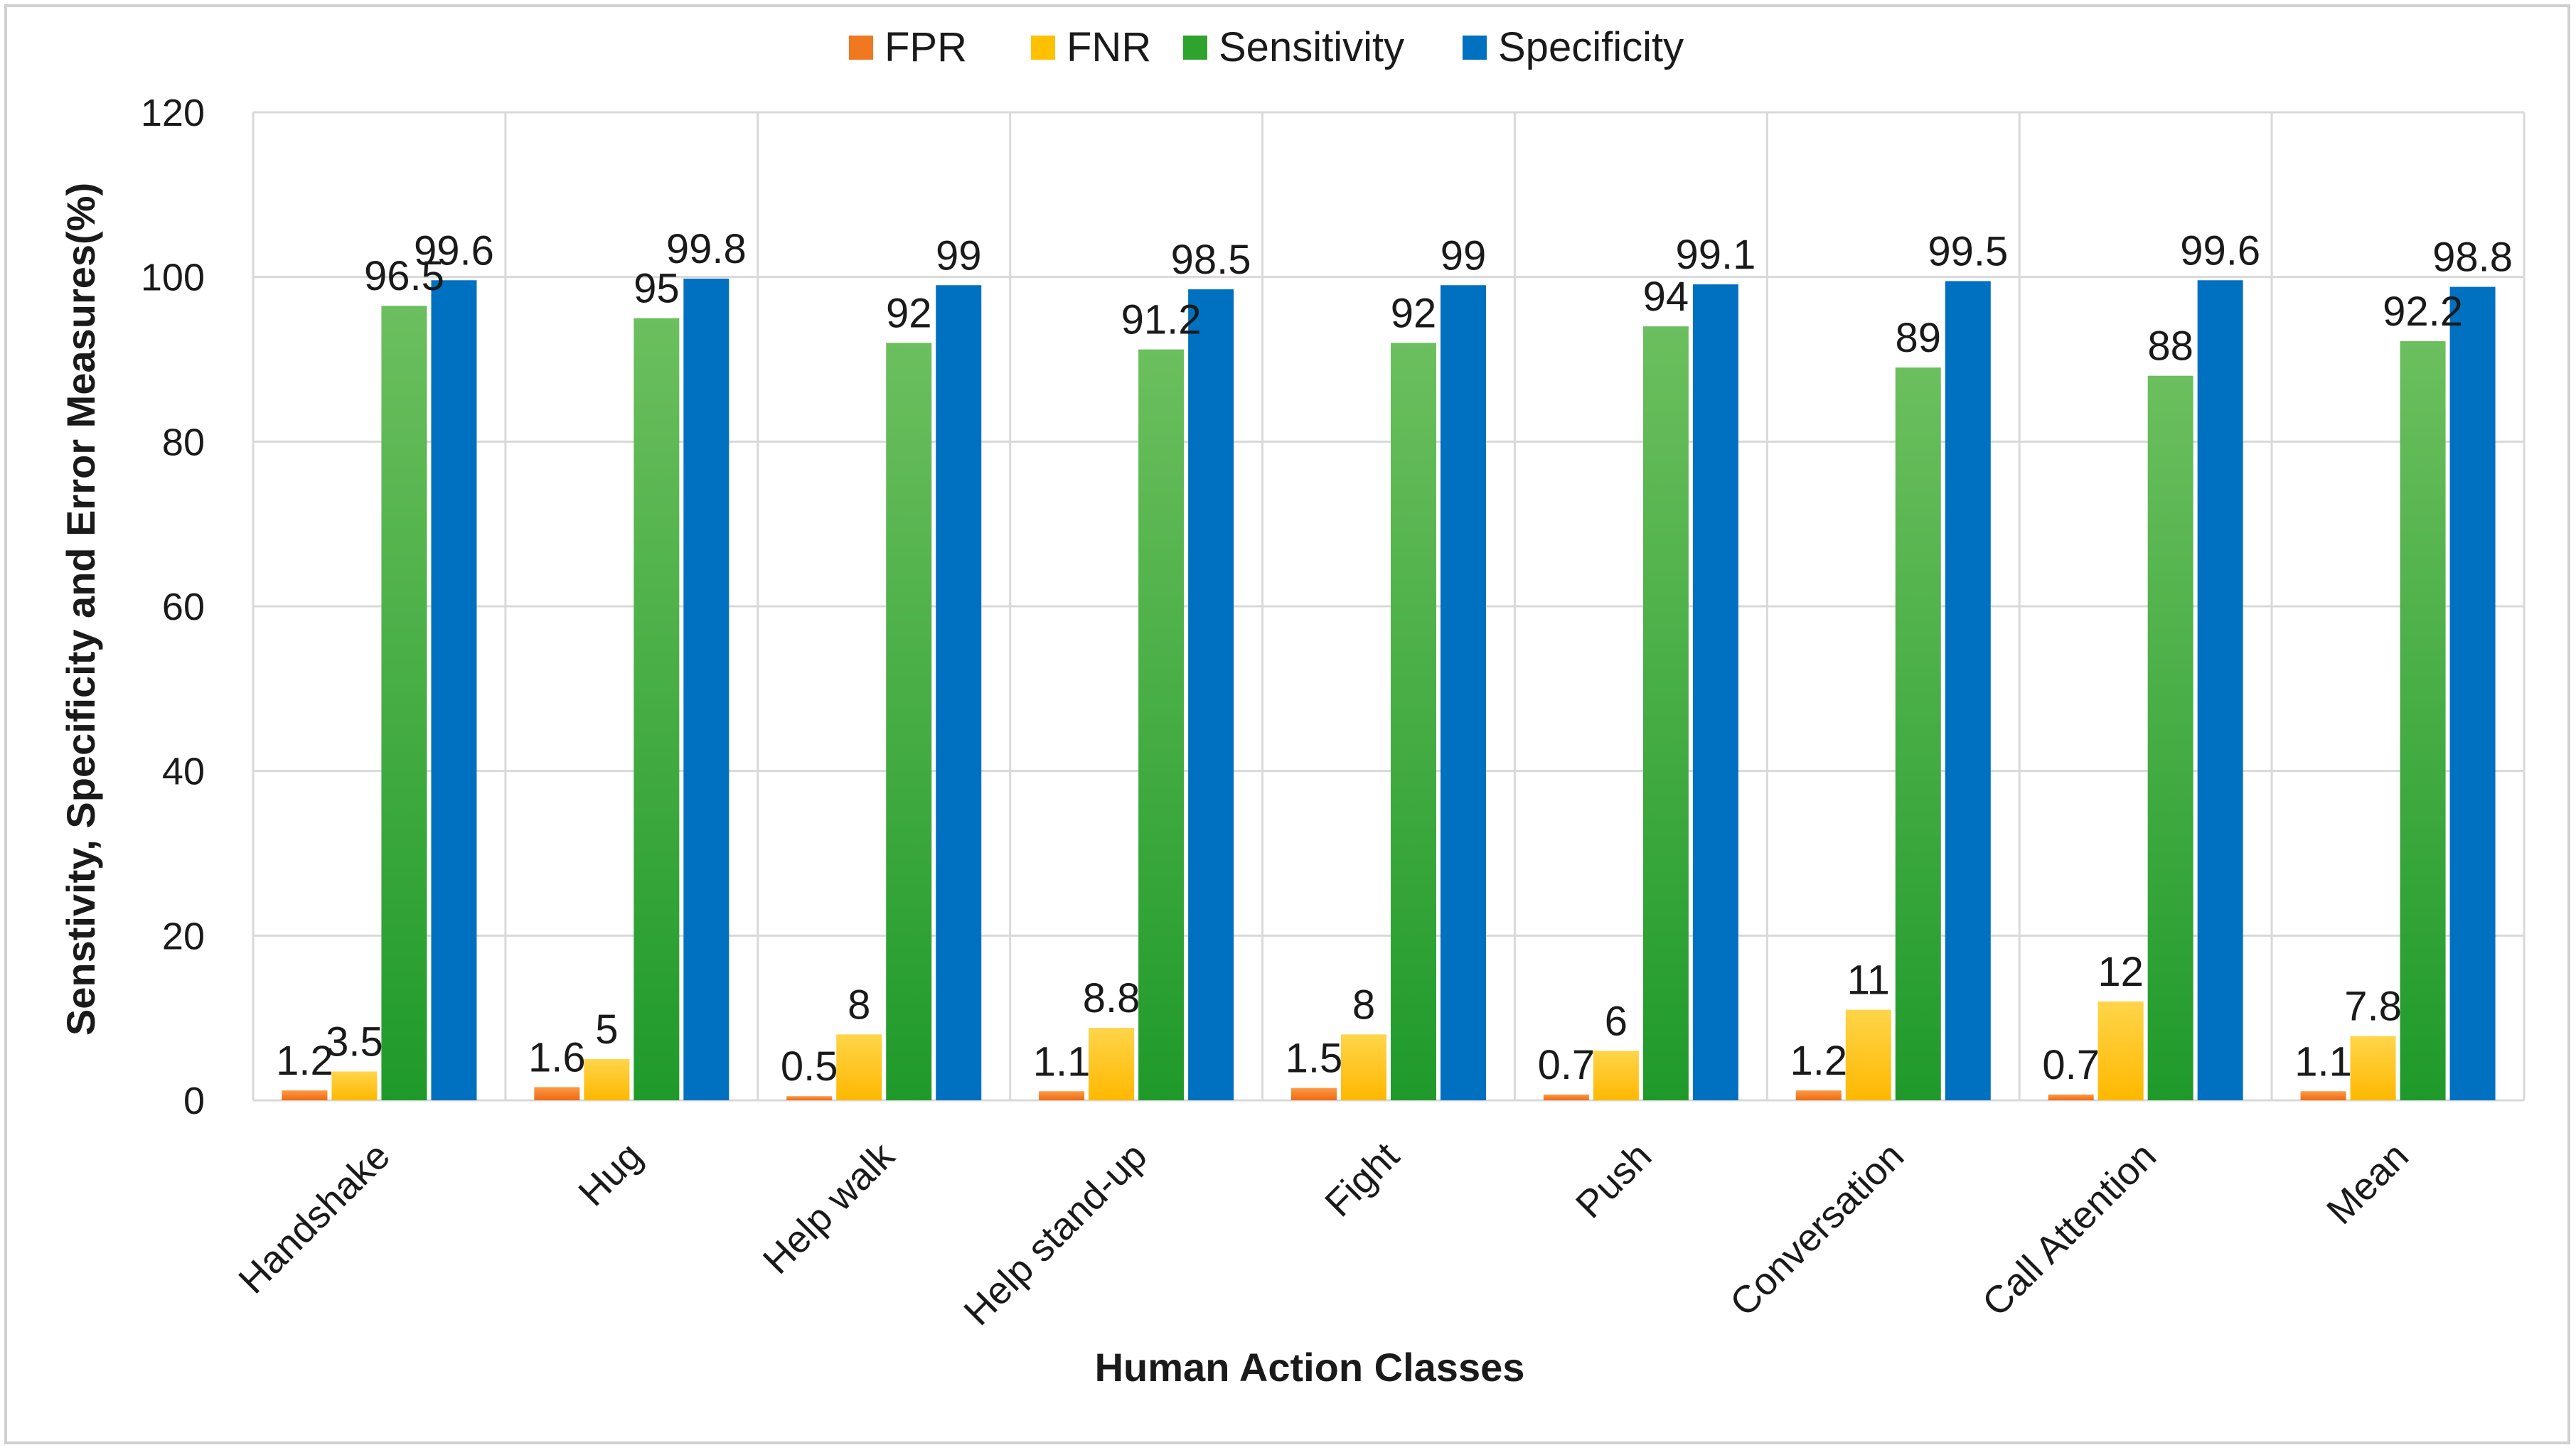 The height and width of the screenshot is (1450, 2576). Describe the element at coordinates (2220, 690) in the screenshot. I see `bar-specificity-call-attention` at that location.